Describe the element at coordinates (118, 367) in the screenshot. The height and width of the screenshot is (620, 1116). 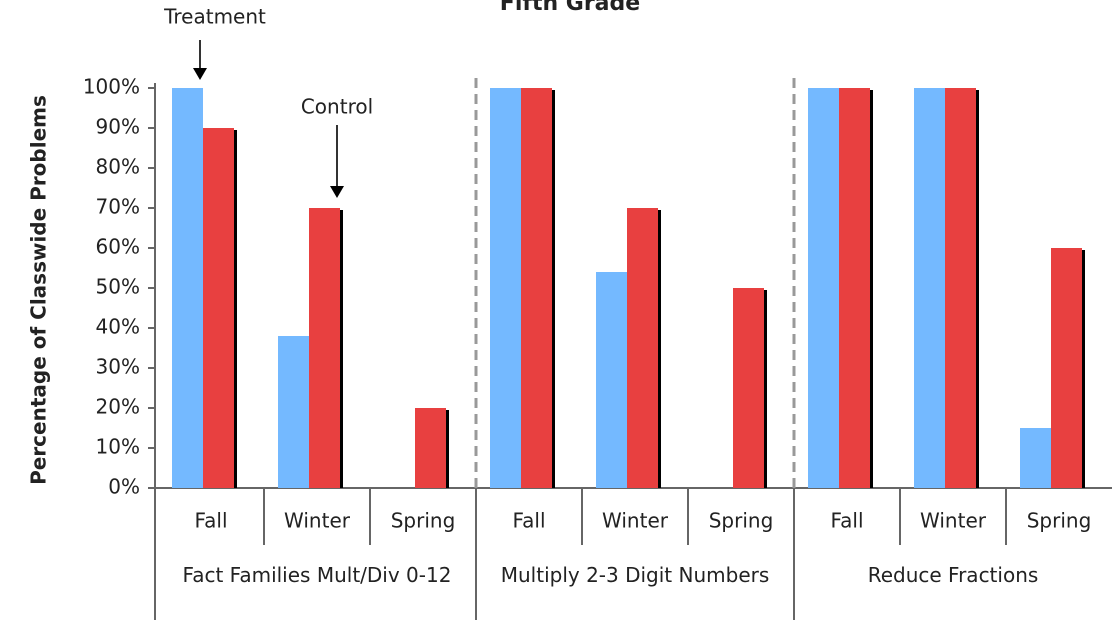
I see `y-tick-label: 30%` at that location.